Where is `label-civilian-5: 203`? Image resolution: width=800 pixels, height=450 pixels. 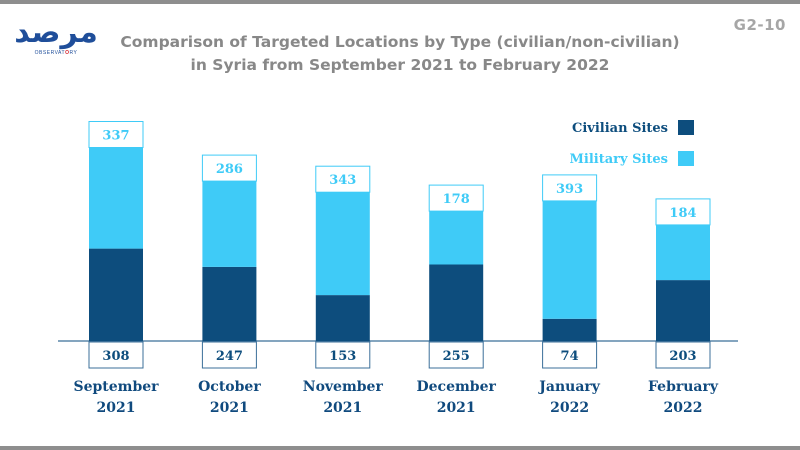
label-civilian-5: 203 is located at coordinates (682, 356).